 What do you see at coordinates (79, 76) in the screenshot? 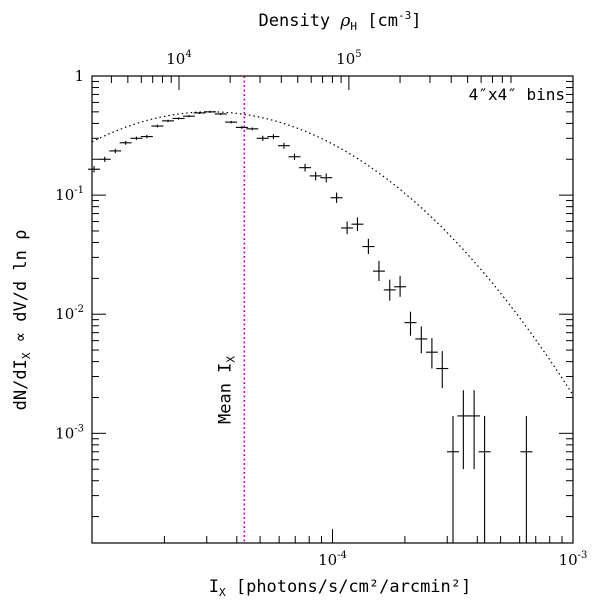
I see `y-tick-label: 1` at bounding box center [79, 76].